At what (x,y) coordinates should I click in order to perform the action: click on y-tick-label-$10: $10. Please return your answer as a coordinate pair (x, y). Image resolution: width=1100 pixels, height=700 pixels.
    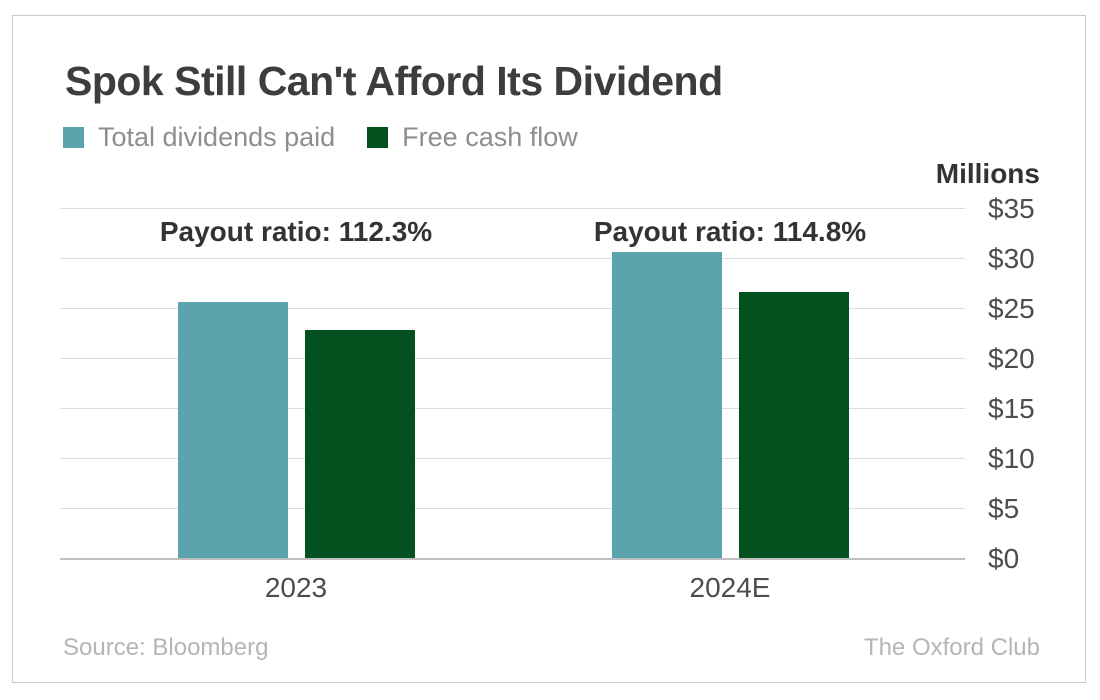
    Looking at the image, I should click on (1011, 458).